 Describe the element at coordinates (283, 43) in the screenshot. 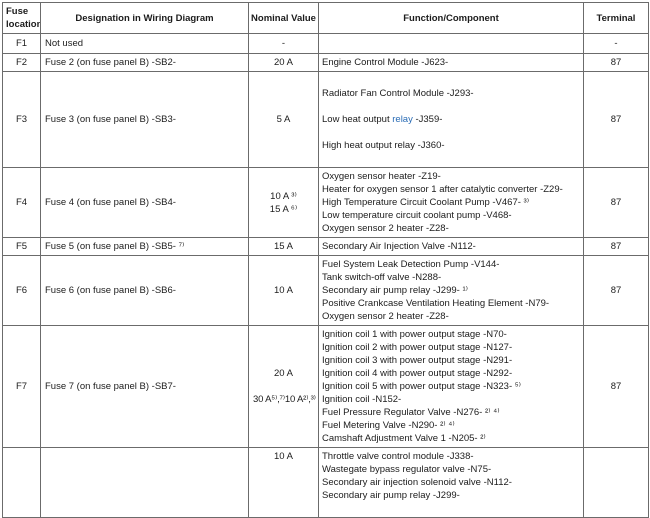

I see `nominal-cell: -` at that location.